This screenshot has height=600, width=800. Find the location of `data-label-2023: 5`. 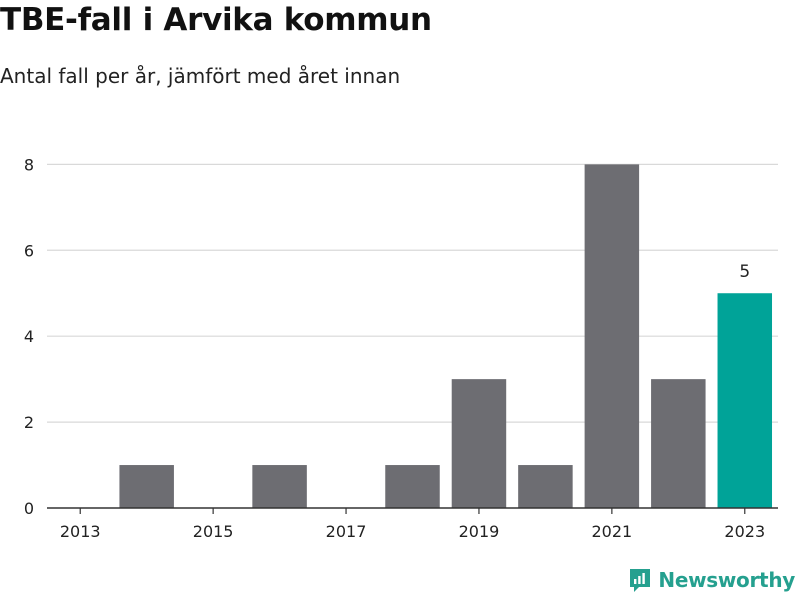

data-label-2023: 5 is located at coordinates (744, 272).